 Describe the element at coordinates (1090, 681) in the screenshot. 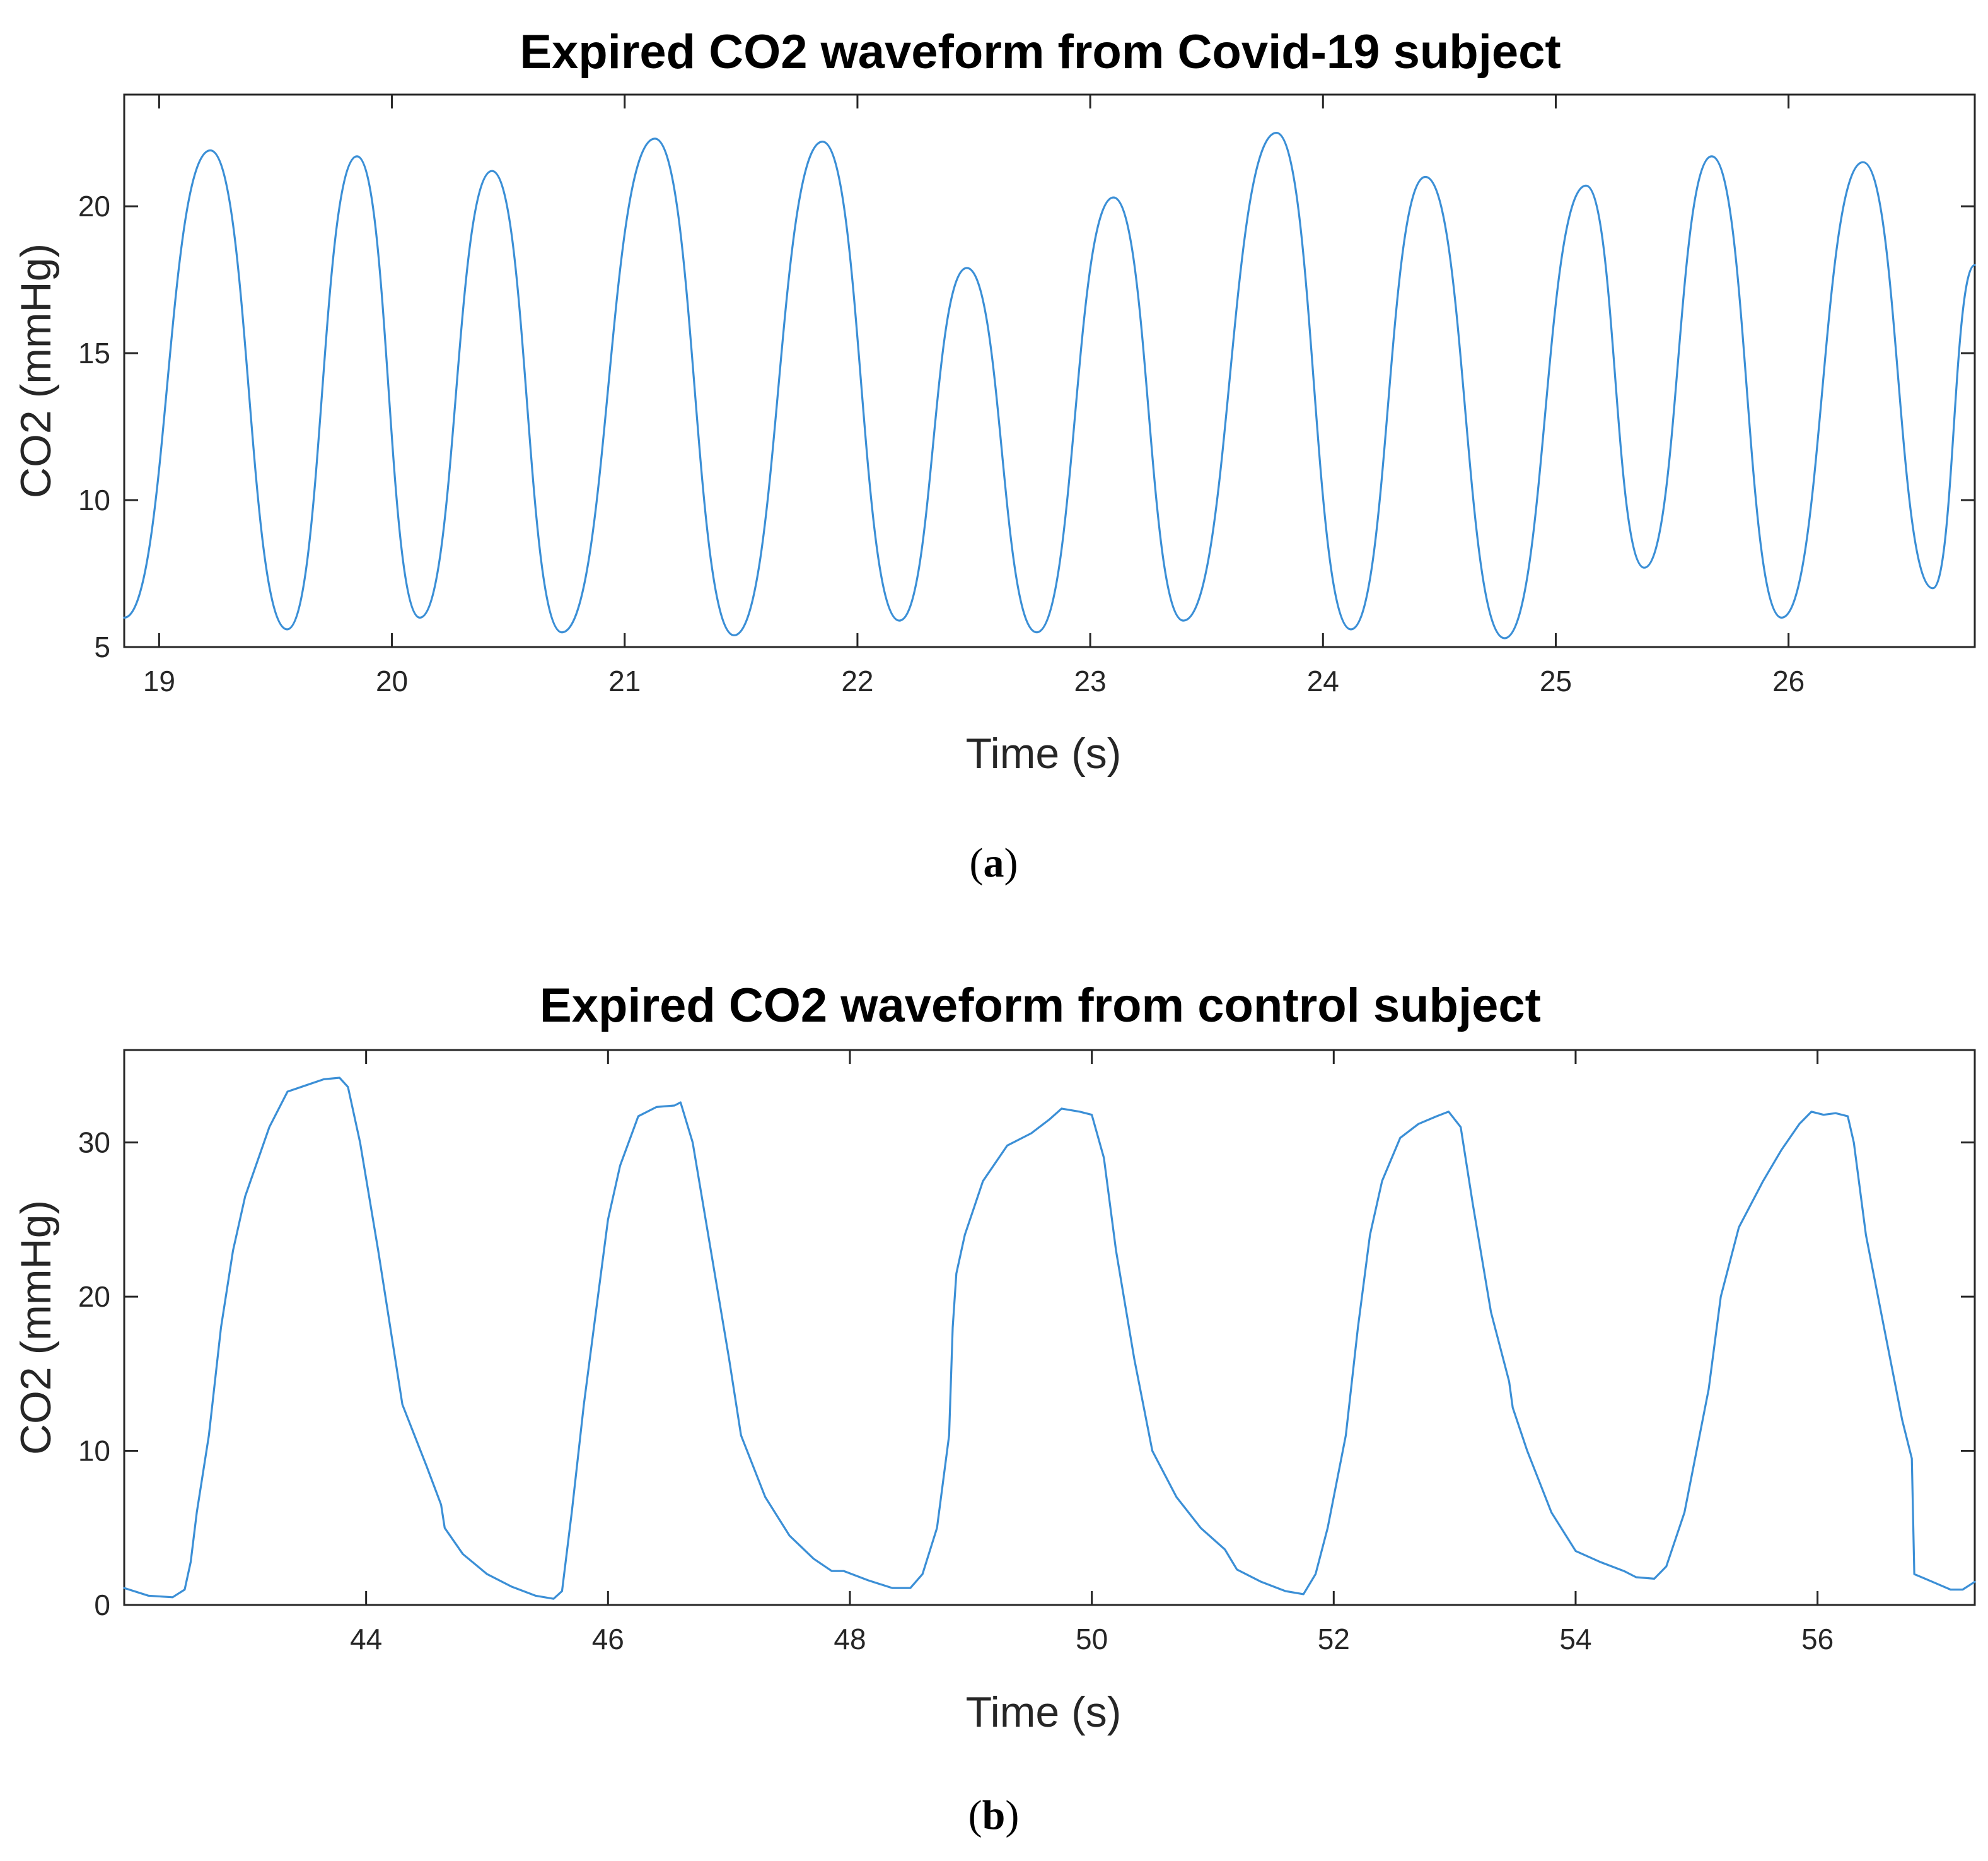

I see `x-tick-label: 23` at that location.